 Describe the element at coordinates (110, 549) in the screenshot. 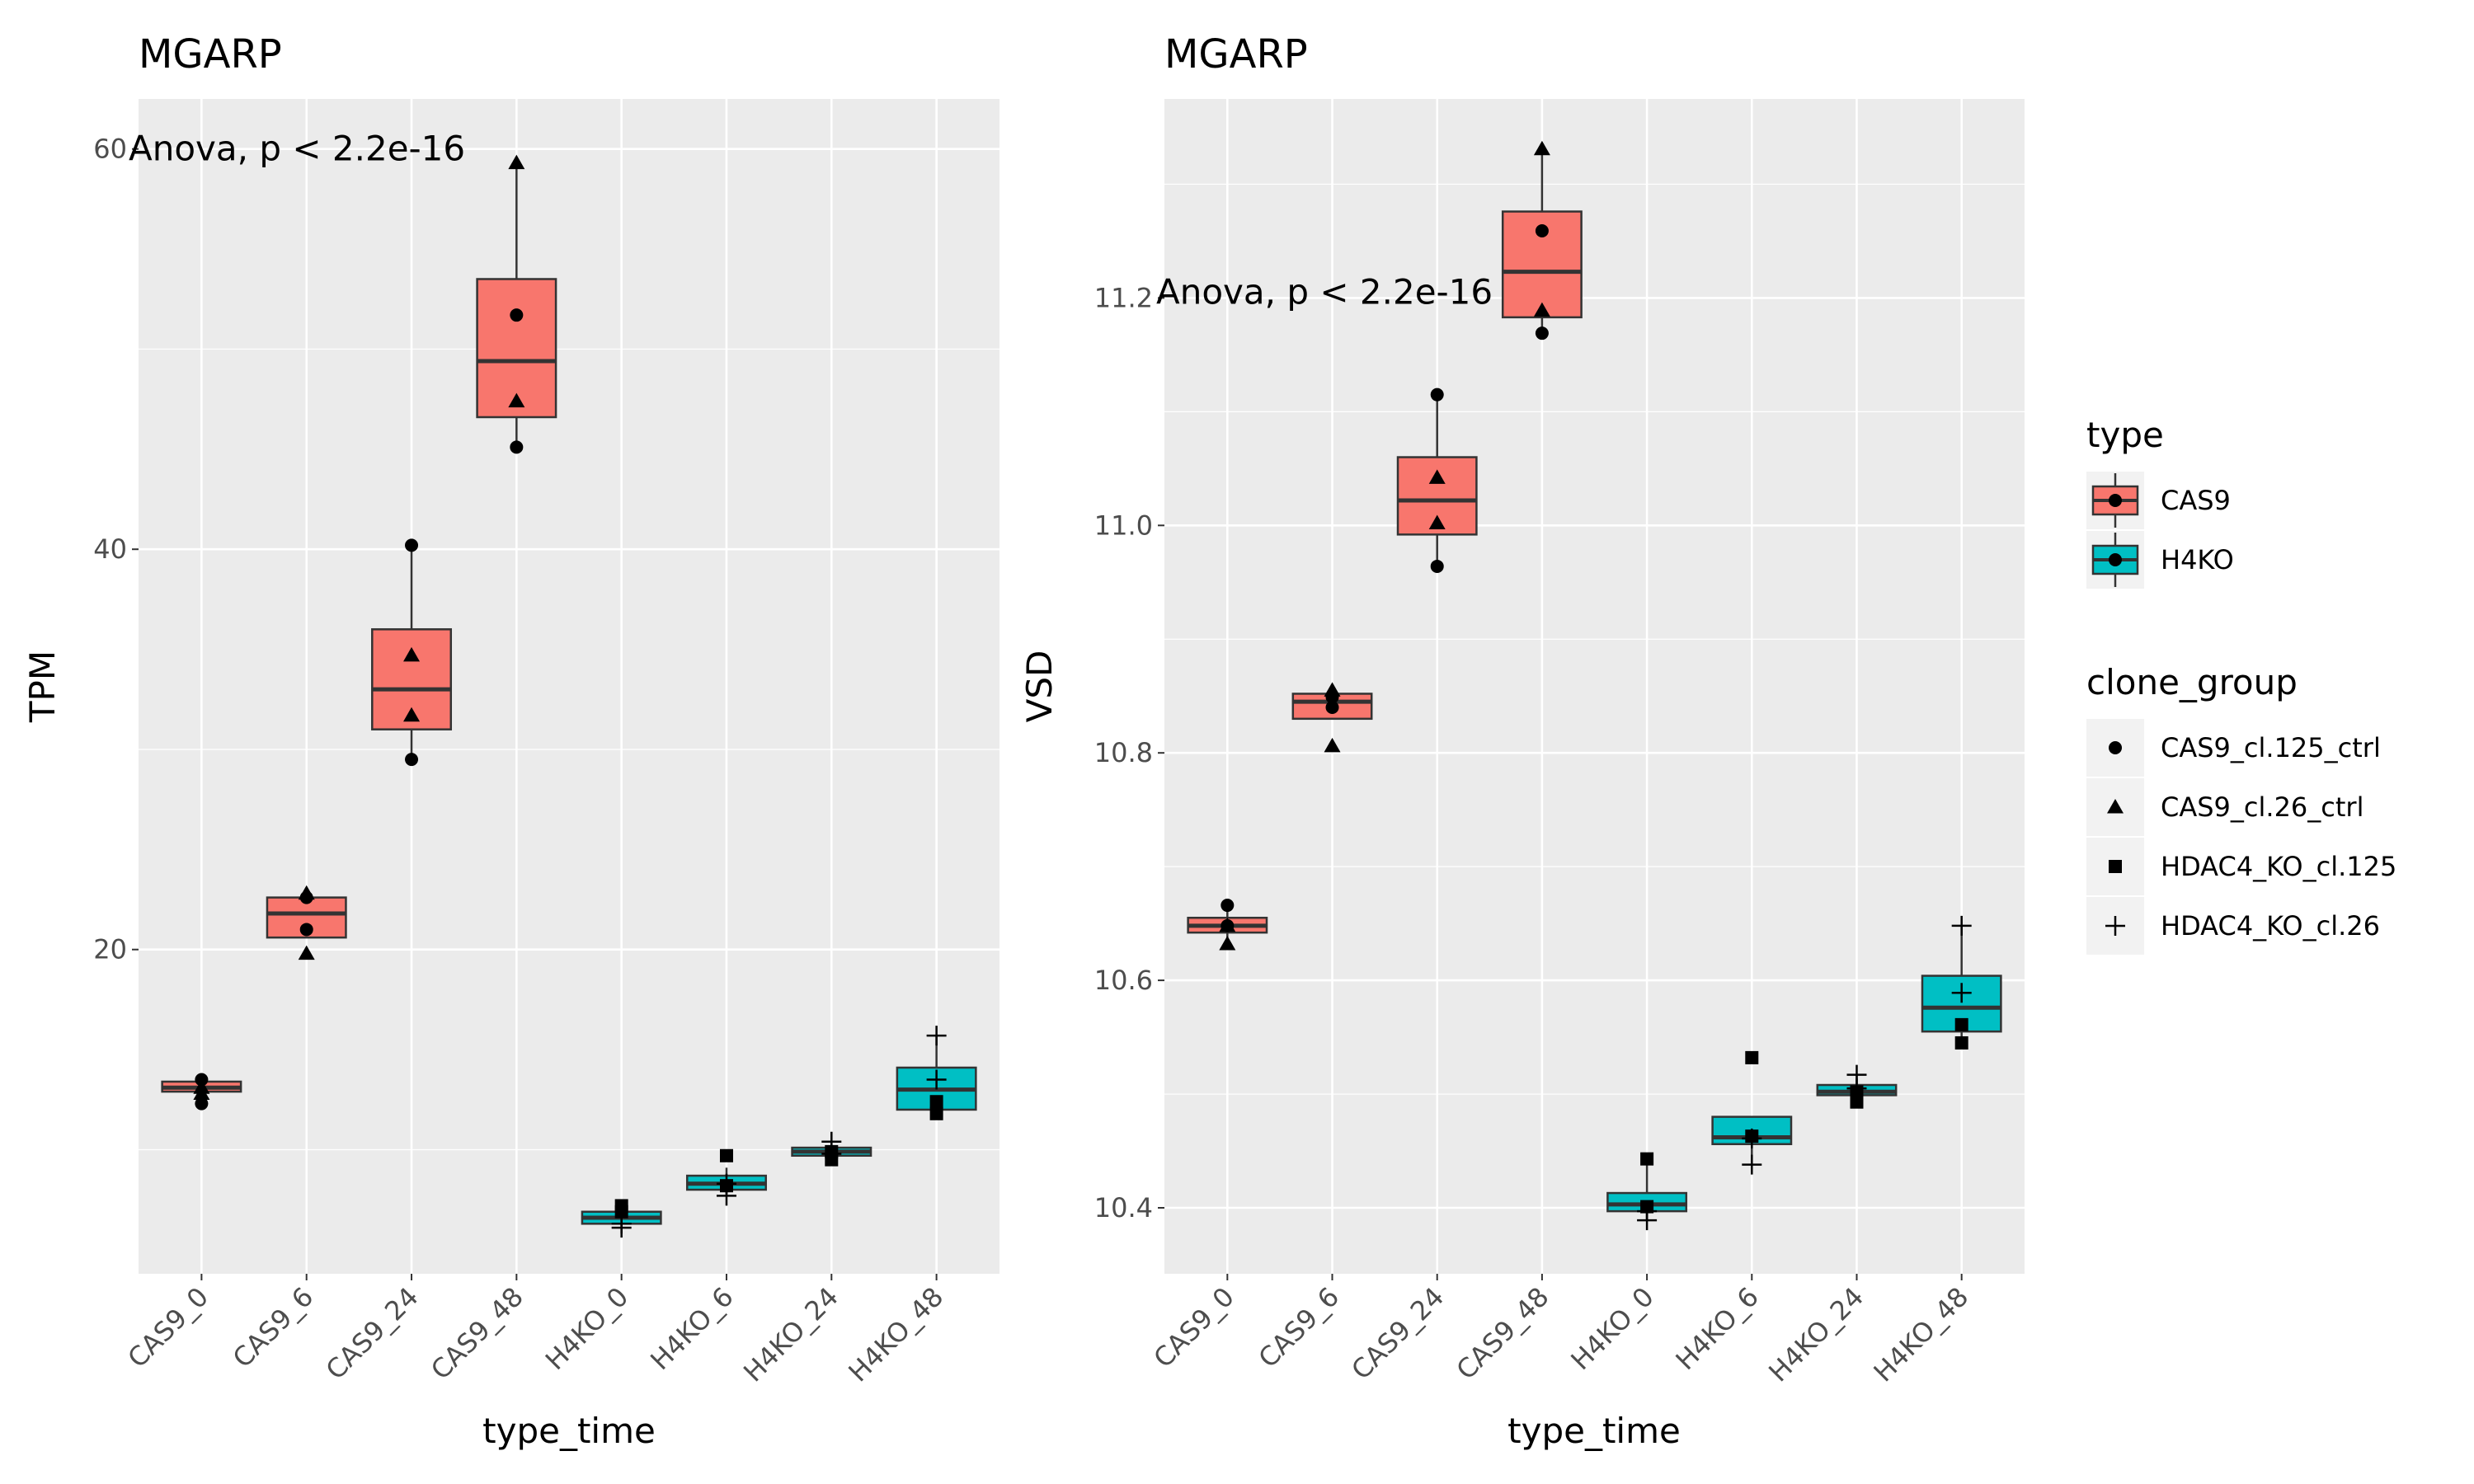

I see `y-tick-label: 40` at that location.